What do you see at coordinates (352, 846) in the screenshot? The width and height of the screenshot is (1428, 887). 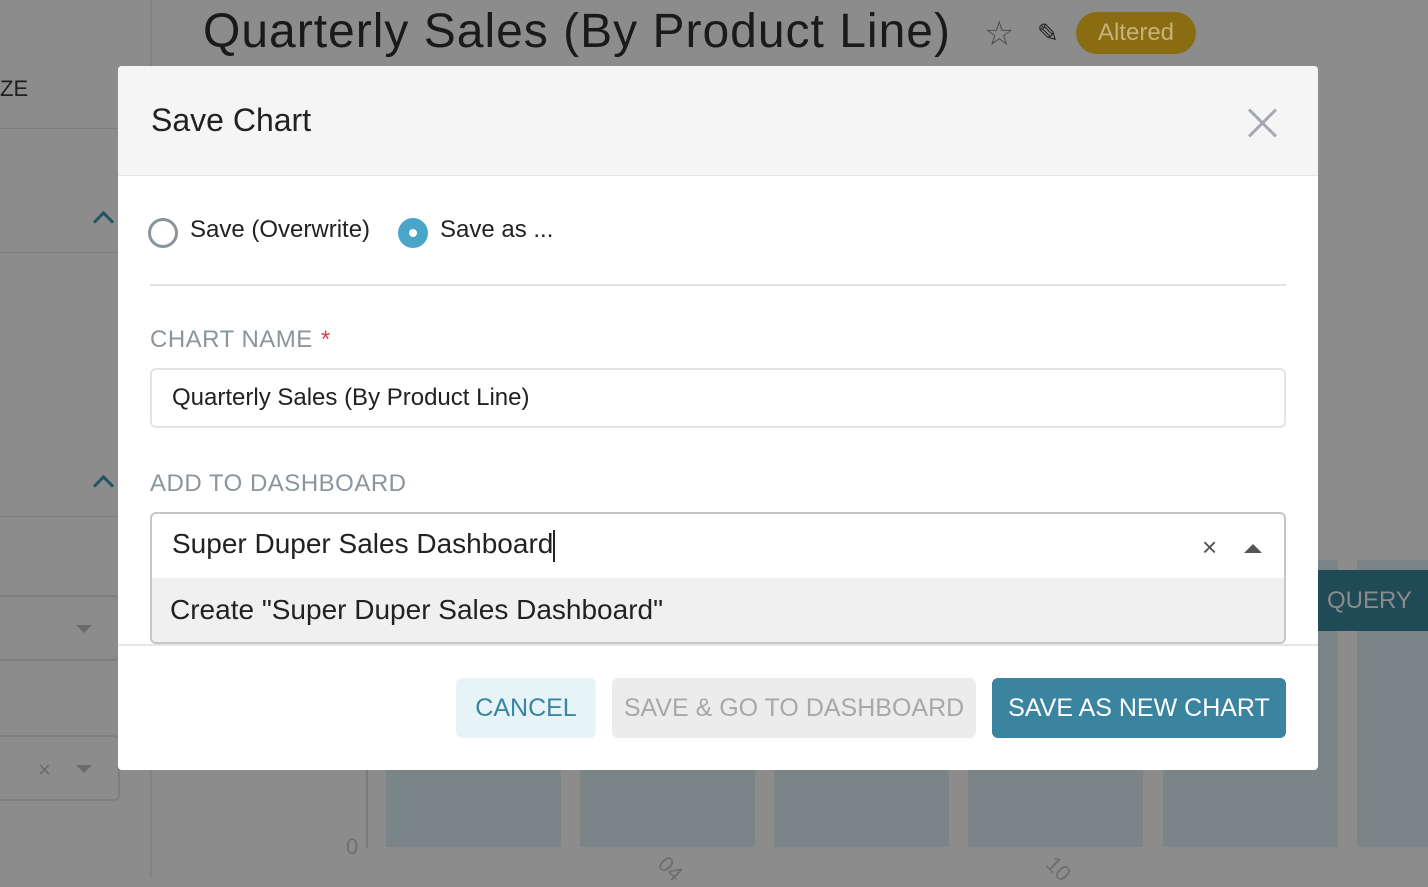 I see `y-tick-label: 0` at bounding box center [352, 846].